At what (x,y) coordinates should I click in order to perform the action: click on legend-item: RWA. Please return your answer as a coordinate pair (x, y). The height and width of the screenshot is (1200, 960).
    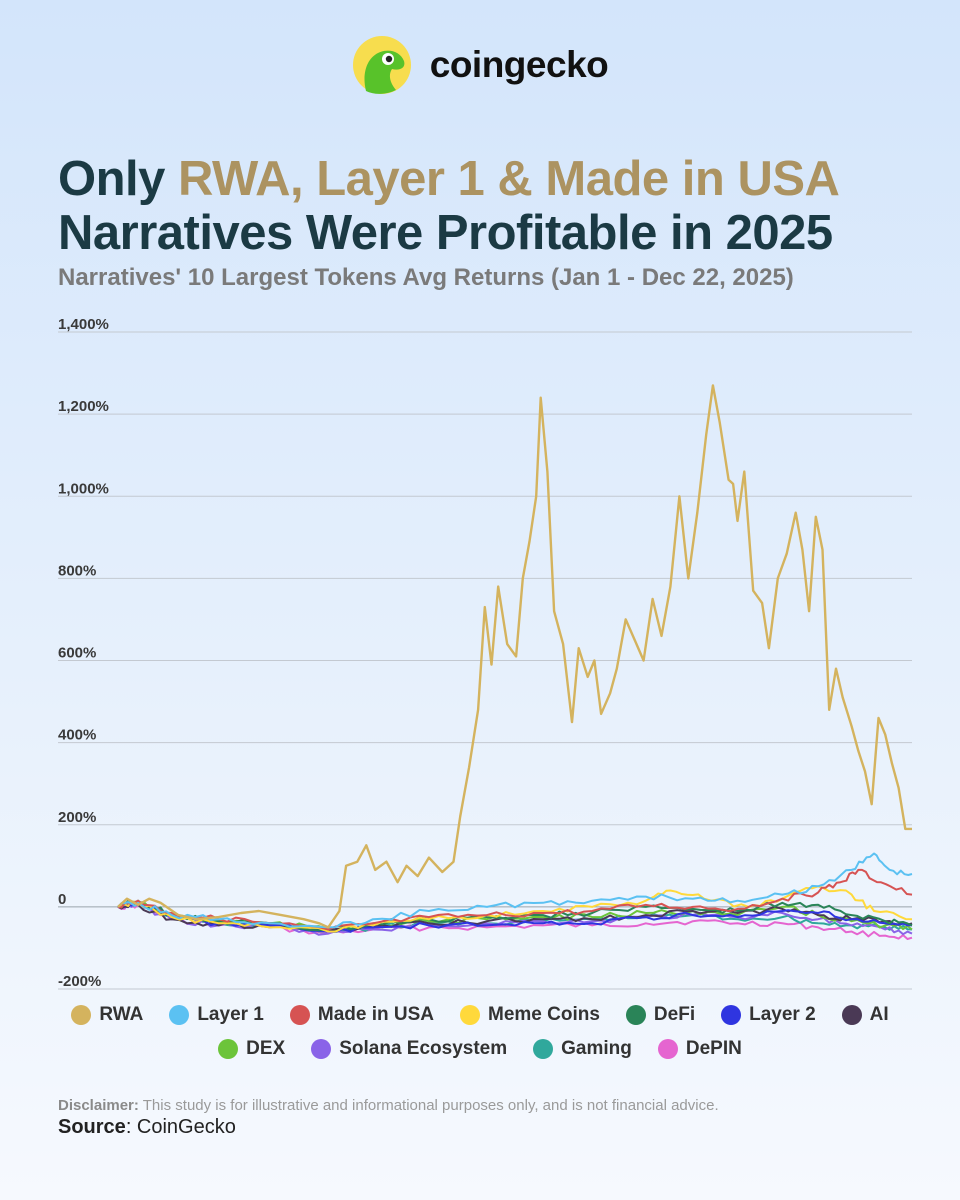
    Looking at the image, I should click on (107, 1015).